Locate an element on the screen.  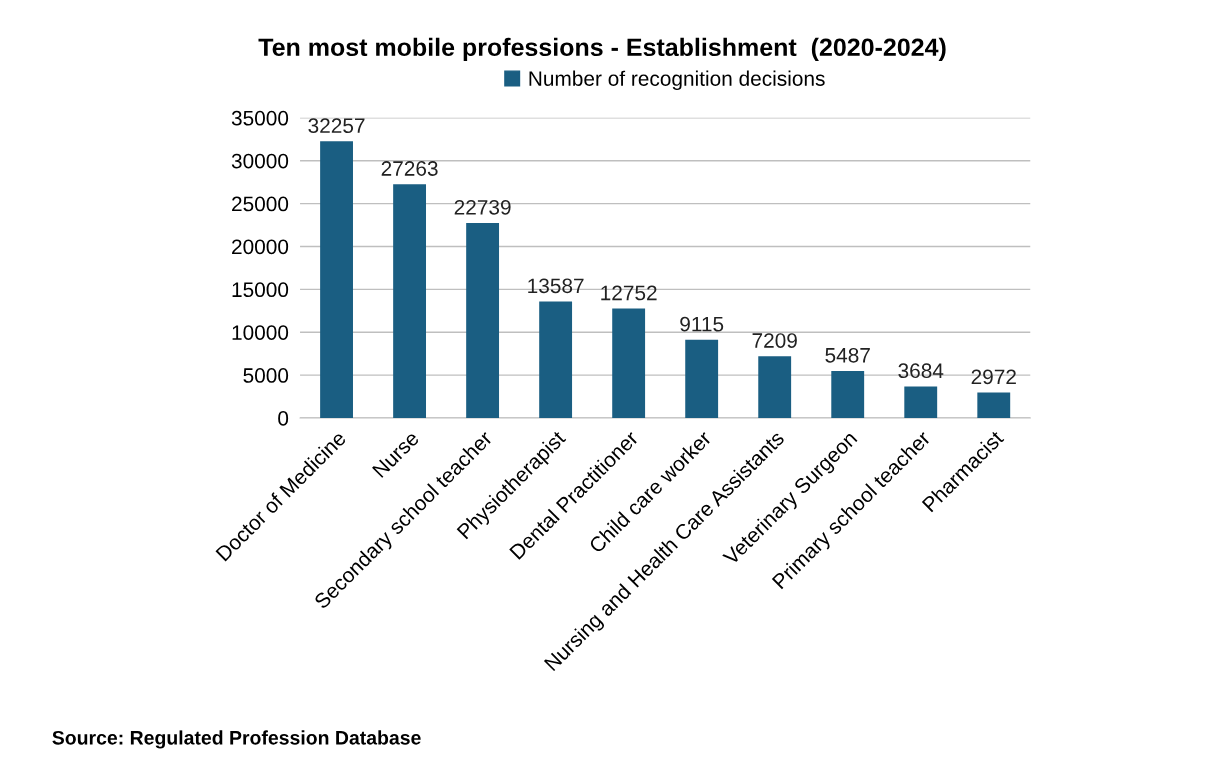
data-label: 3684 is located at coordinates (921, 371).